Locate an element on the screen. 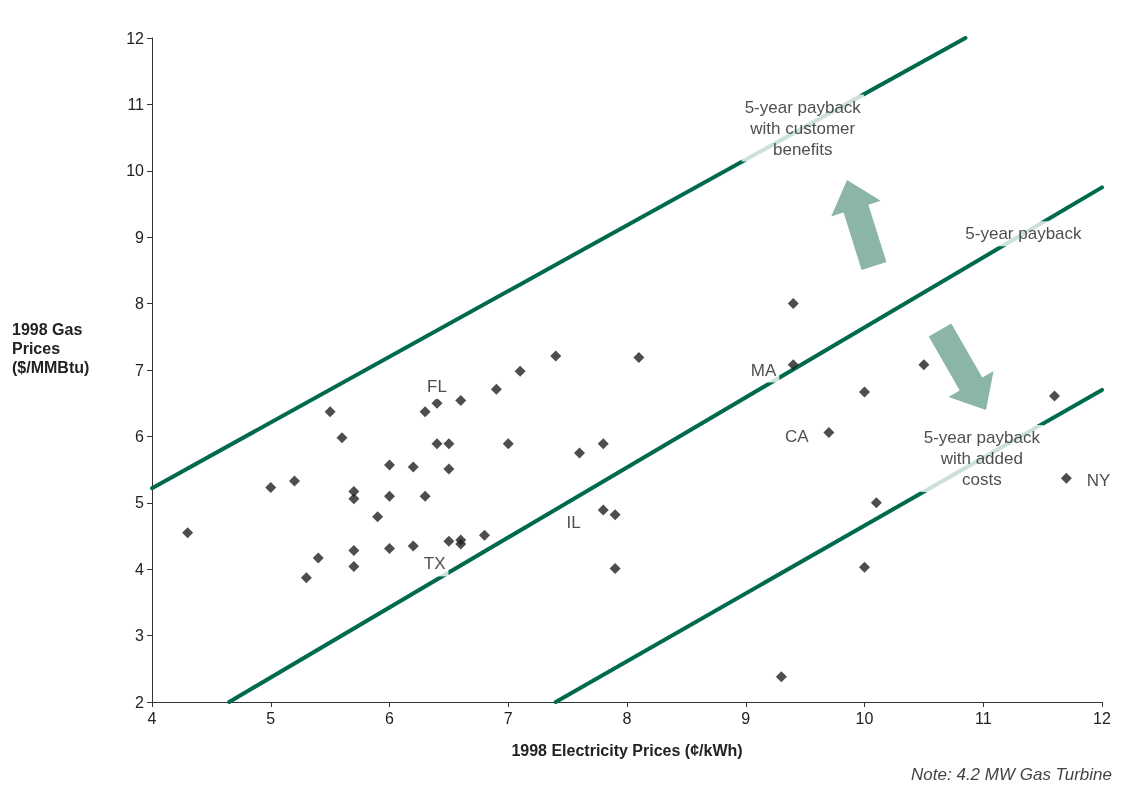 This screenshot has width=1136, height=793. annotation: MA is located at coordinates (763, 370).